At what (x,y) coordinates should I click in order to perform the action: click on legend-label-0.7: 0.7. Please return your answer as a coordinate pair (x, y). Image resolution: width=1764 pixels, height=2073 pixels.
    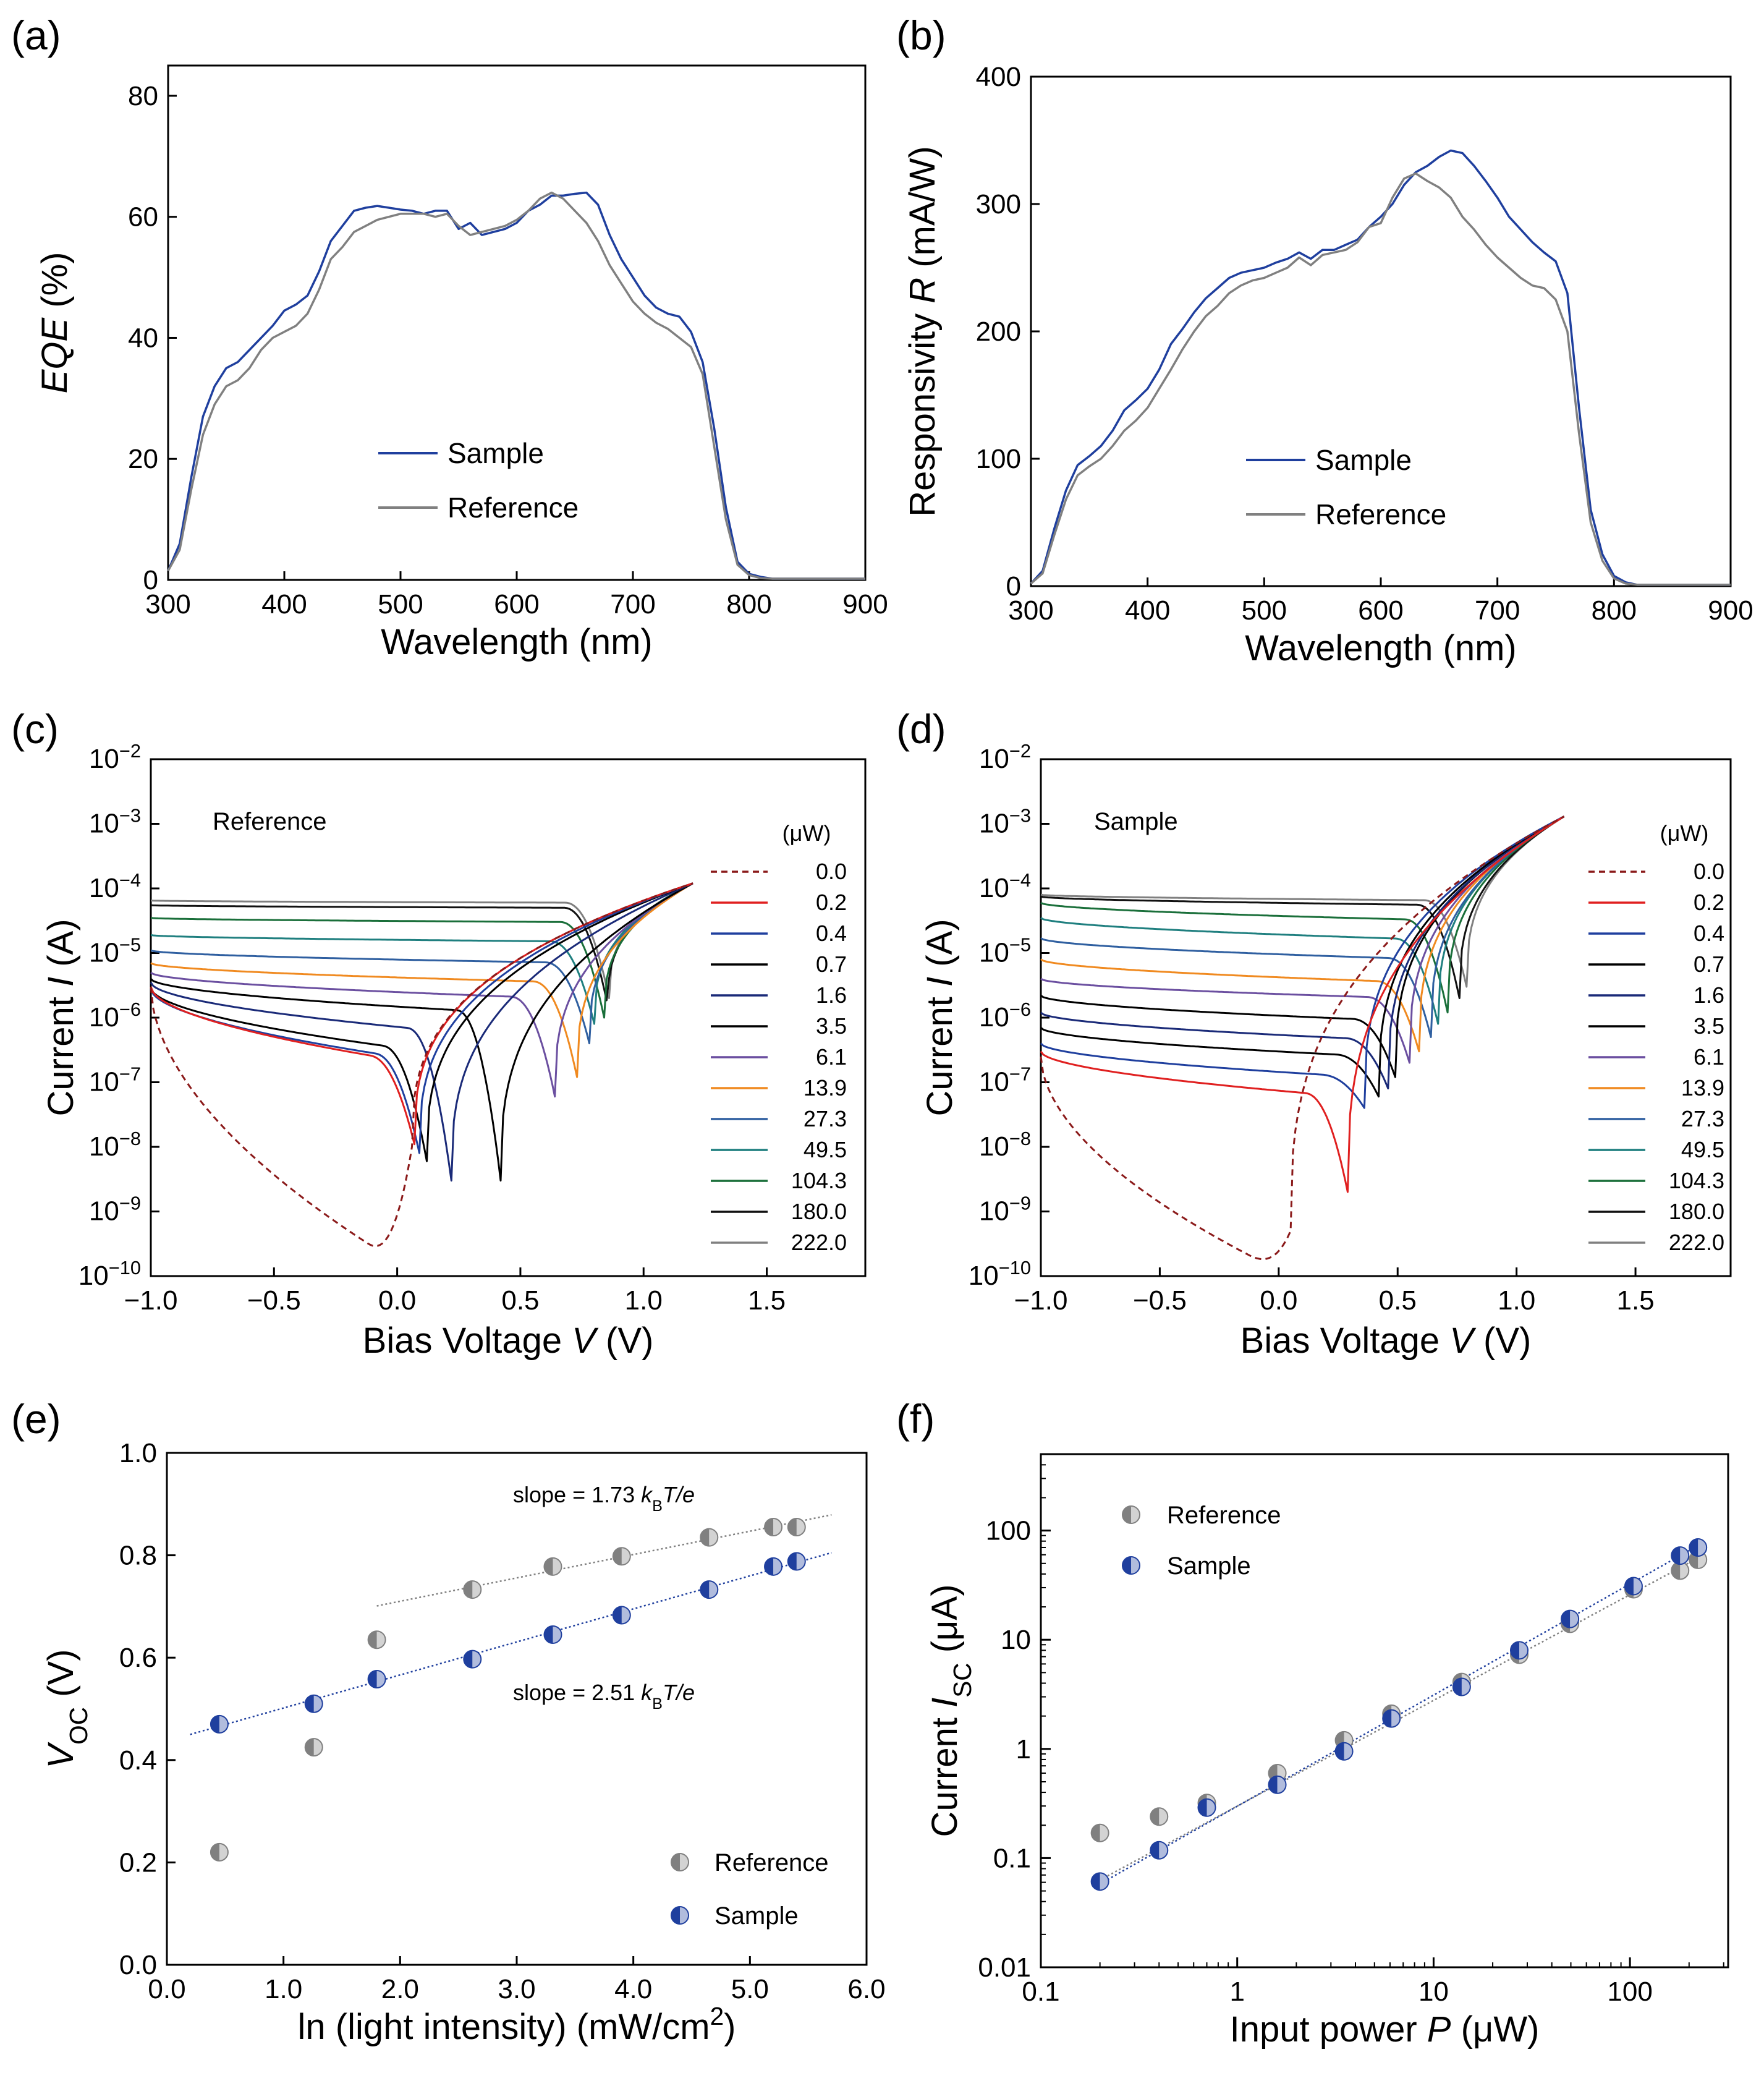
    Looking at the image, I should click on (1709, 964).